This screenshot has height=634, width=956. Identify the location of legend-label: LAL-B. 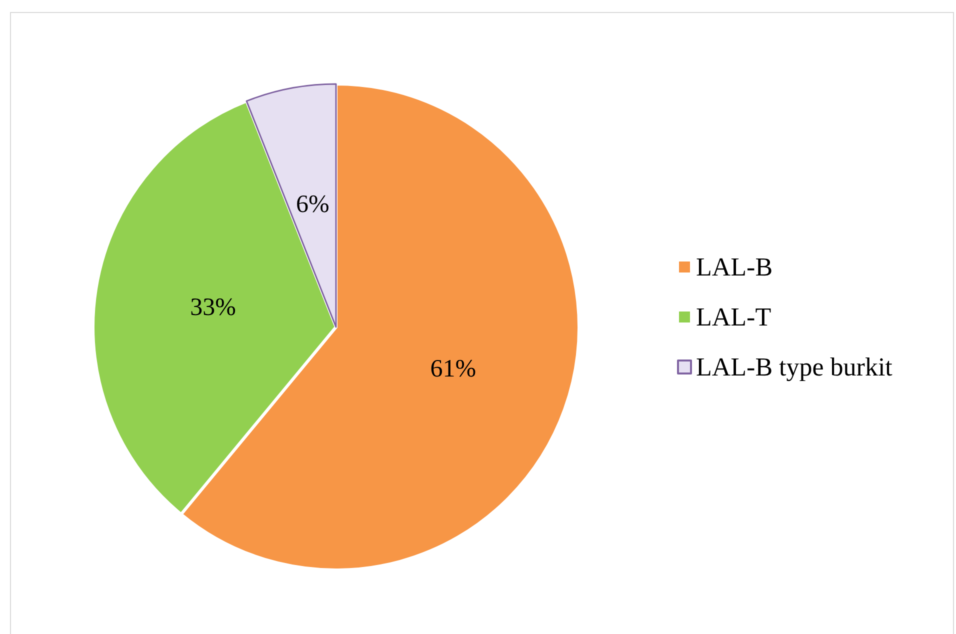
(734, 267).